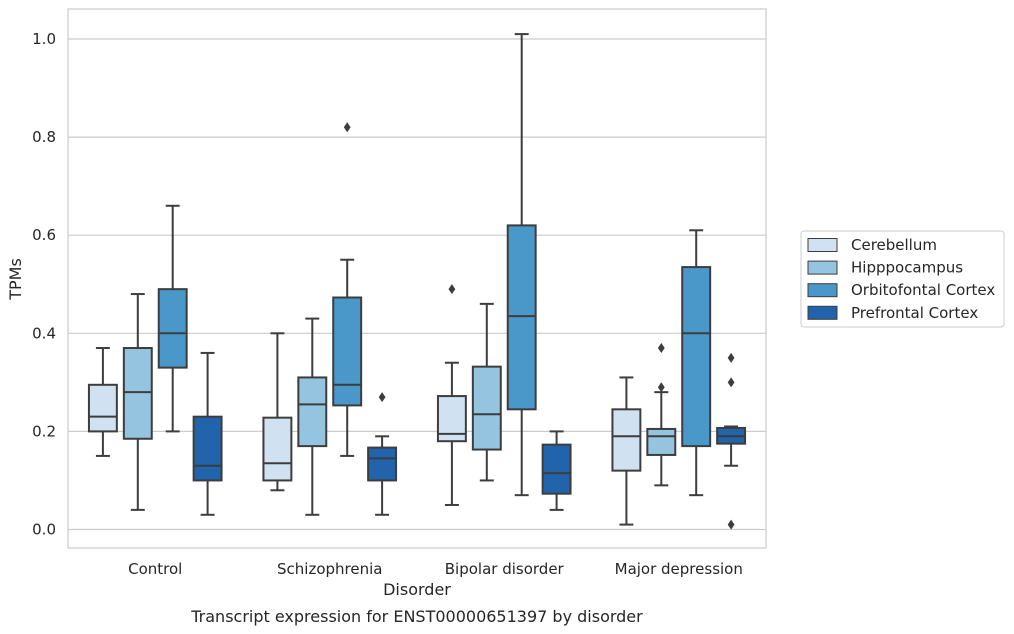 This screenshot has height=634, width=1014. Describe the element at coordinates (44, 137) in the screenshot. I see `y-tick-label: 0.8` at that location.